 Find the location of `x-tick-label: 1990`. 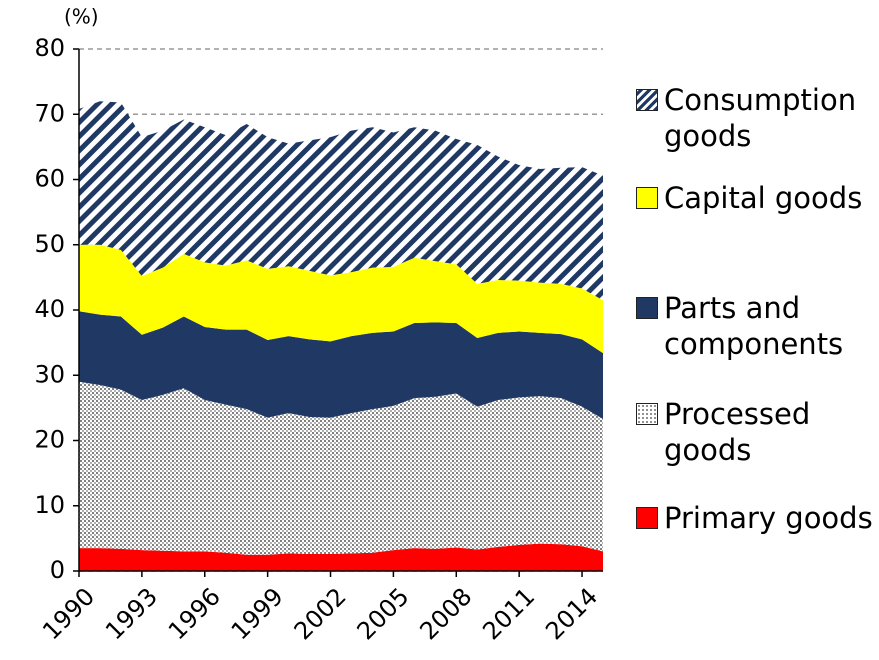

x-tick-label: 1990 is located at coordinates (68, 613).